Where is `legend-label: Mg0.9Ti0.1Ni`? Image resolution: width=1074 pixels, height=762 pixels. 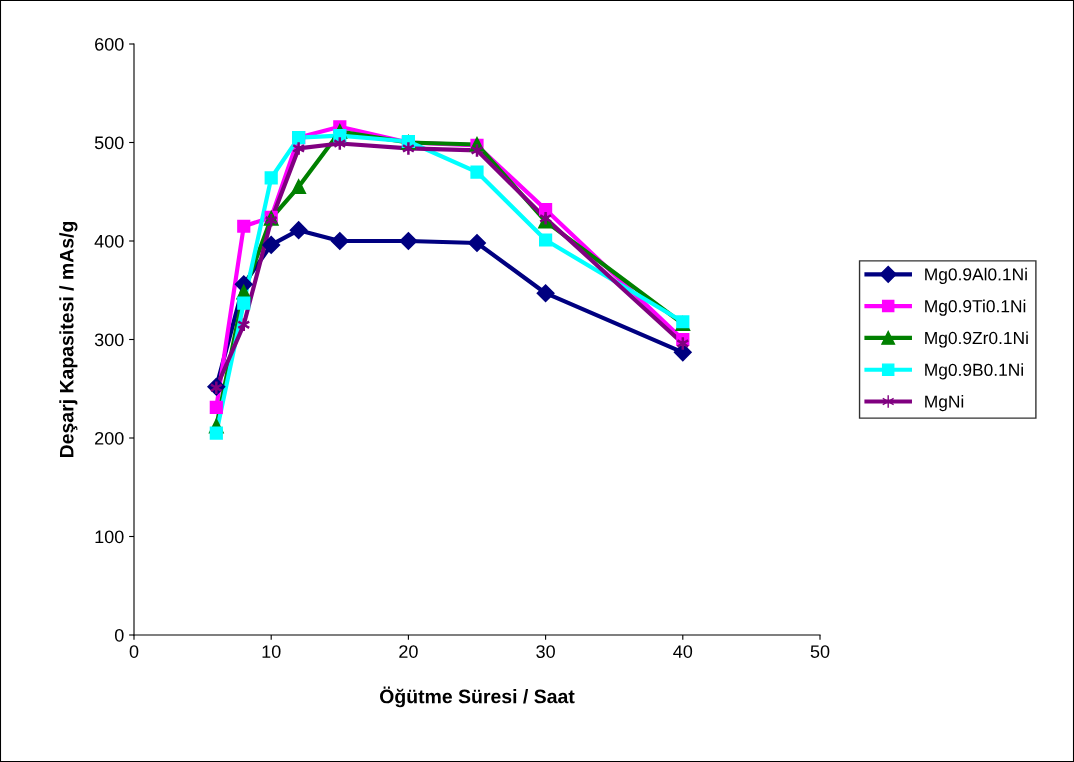
legend-label: Mg0.9Ti0.1Ni is located at coordinates (975, 307).